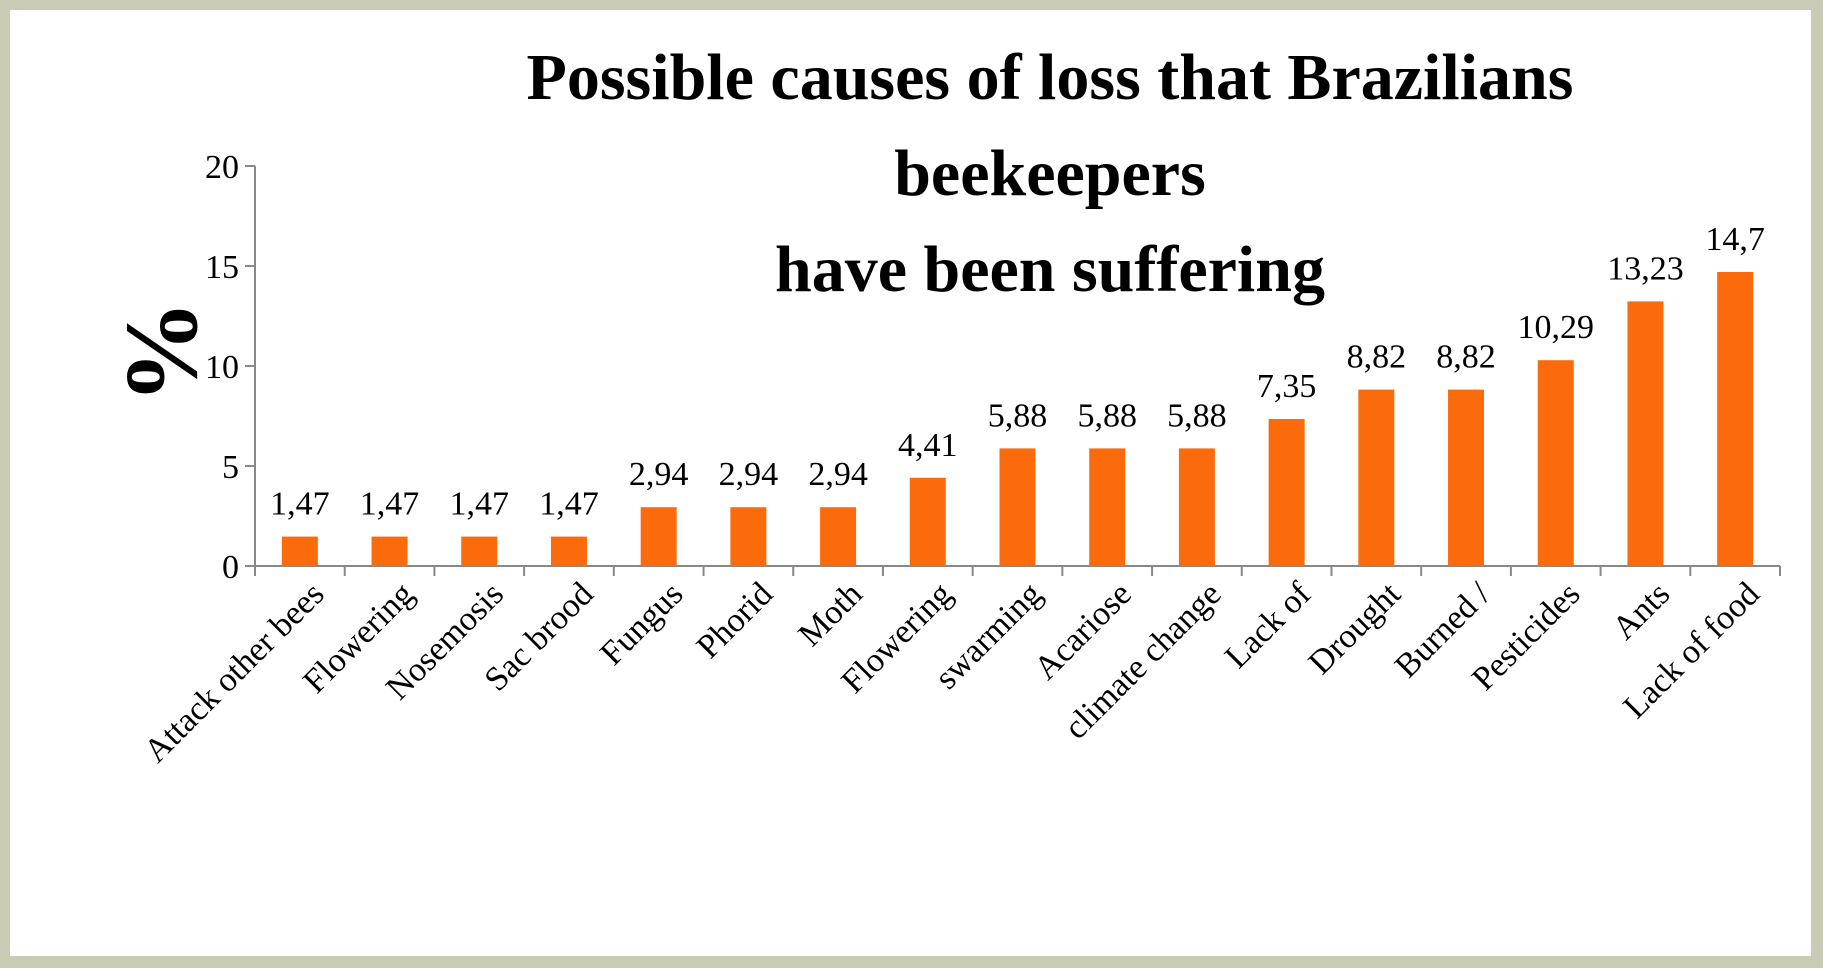 This screenshot has width=1823, height=968. I want to click on data-label: 10,29, so click(1555, 327).